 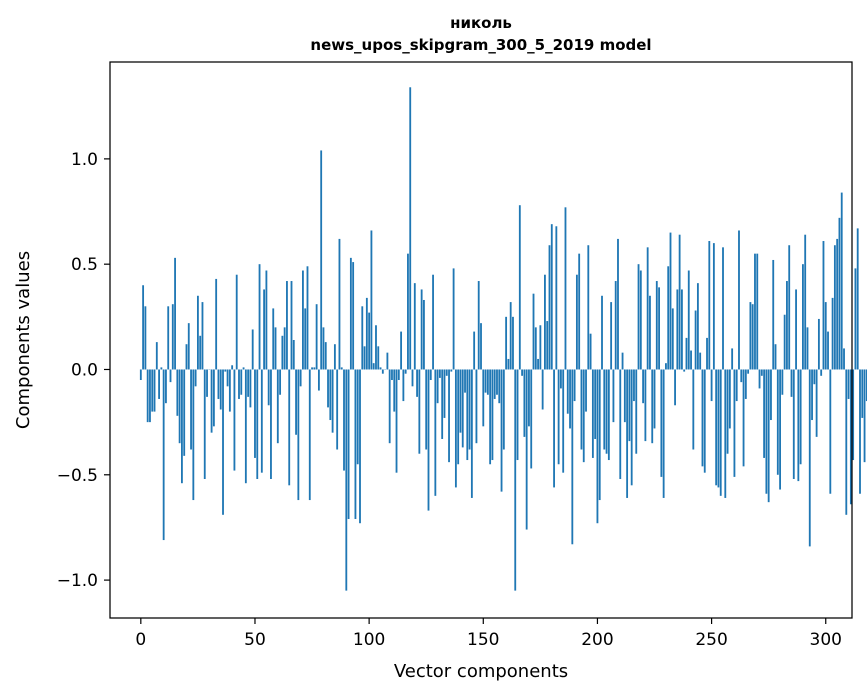 I want to click on x-tick-label: 50, so click(x=255, y=640).